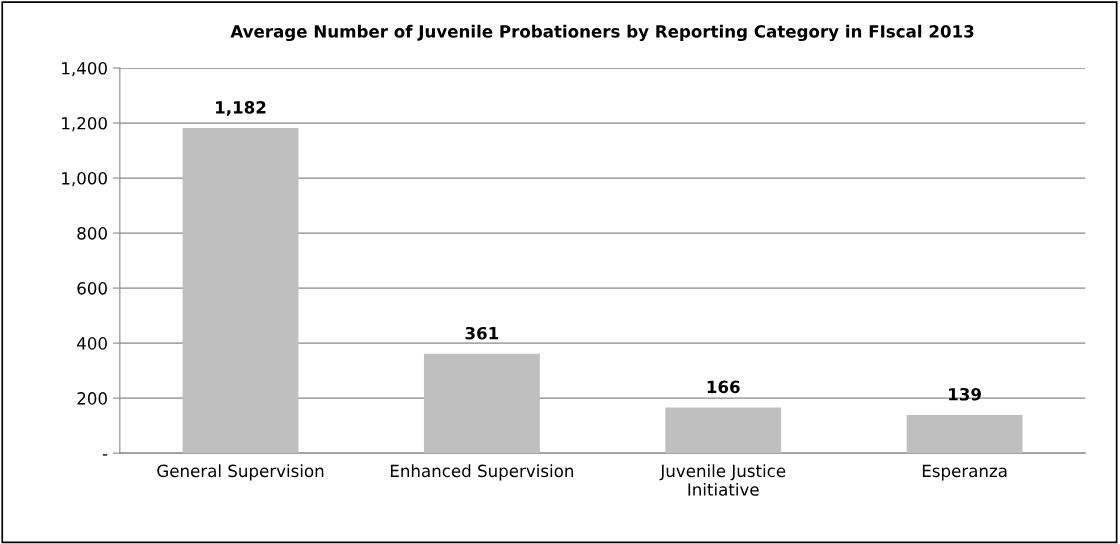  I want to click on y-tick-label: 800, so click(92, 233).